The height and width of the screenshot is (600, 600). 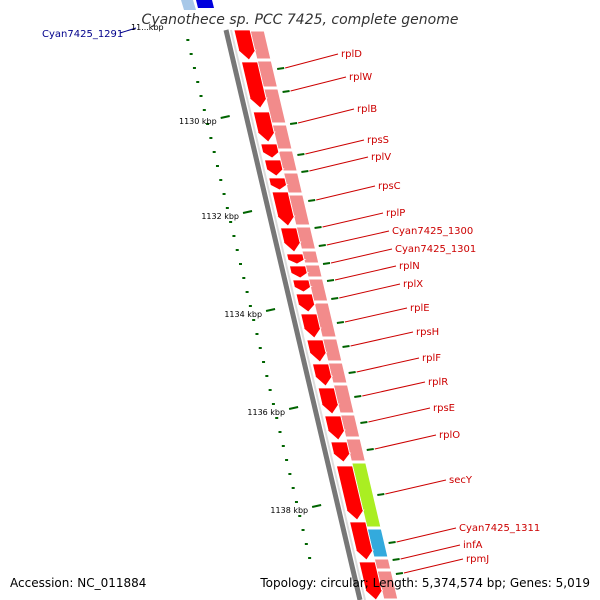 I want to click on gene-label: infA, so click(x=473, y=545).